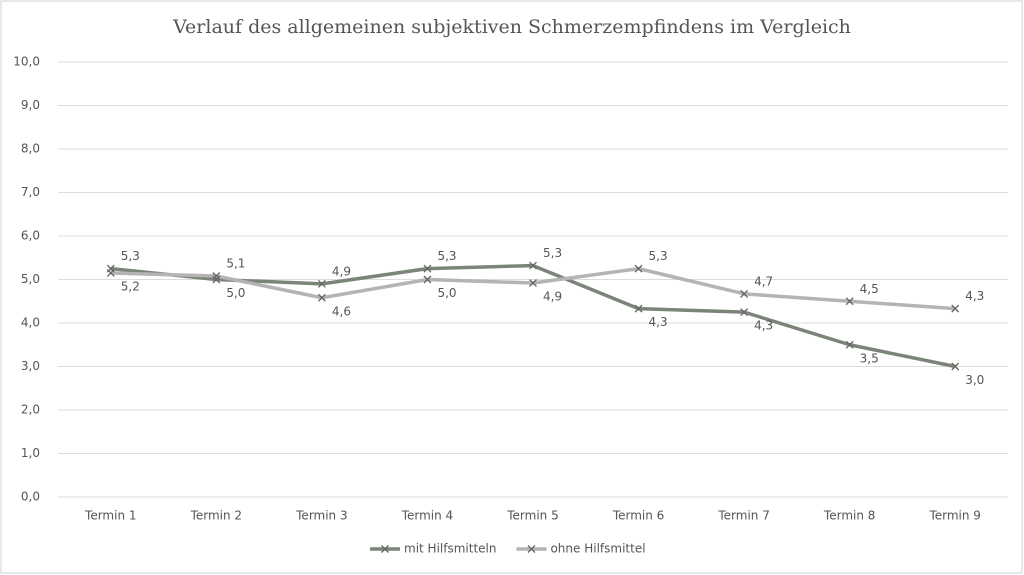 This screenshot has width=1024, height=575. What do you see at coordinates (954, 516) in the screenshot?
I see `x-tick-label: Termin 9` at bounding box center [954, 516].